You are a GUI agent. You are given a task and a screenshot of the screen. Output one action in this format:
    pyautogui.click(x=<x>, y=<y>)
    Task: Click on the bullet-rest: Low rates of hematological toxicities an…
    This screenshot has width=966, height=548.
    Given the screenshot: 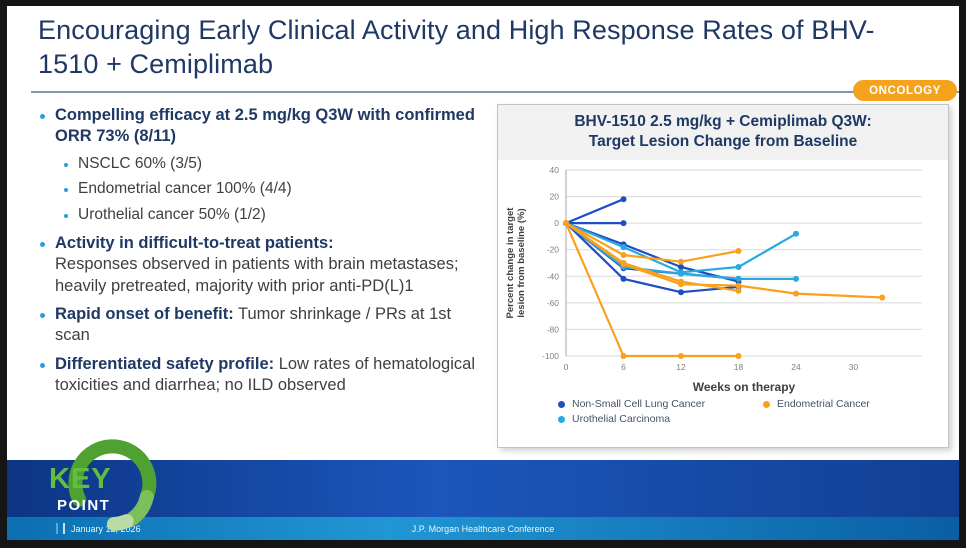 What is the action you would take?
    pyautogui.click(x=265, y=374)
    